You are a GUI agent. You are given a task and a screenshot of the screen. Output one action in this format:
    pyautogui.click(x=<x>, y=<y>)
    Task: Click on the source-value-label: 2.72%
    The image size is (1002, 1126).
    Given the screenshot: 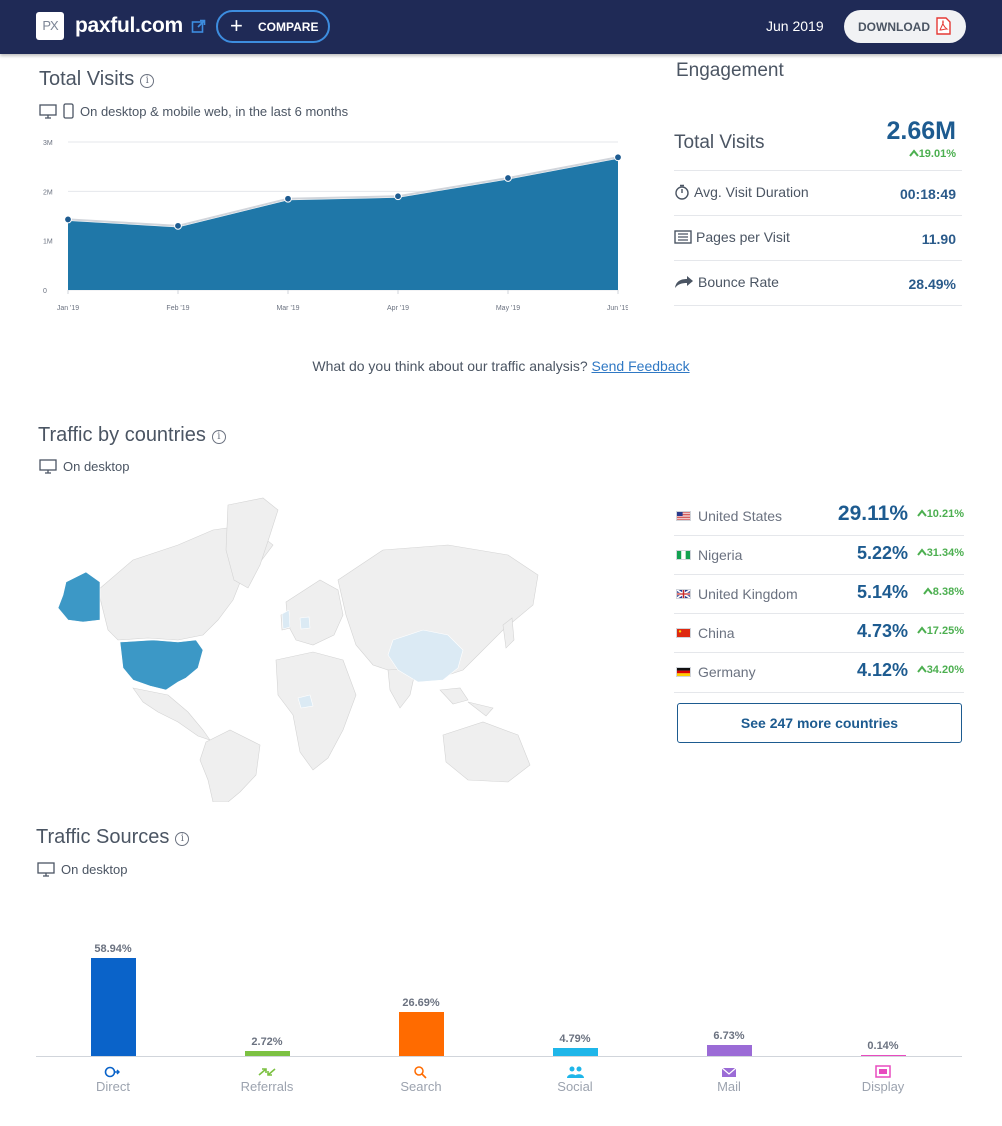 What is the action you would take?
    pyautogui.click(x=267, y=1042)
    